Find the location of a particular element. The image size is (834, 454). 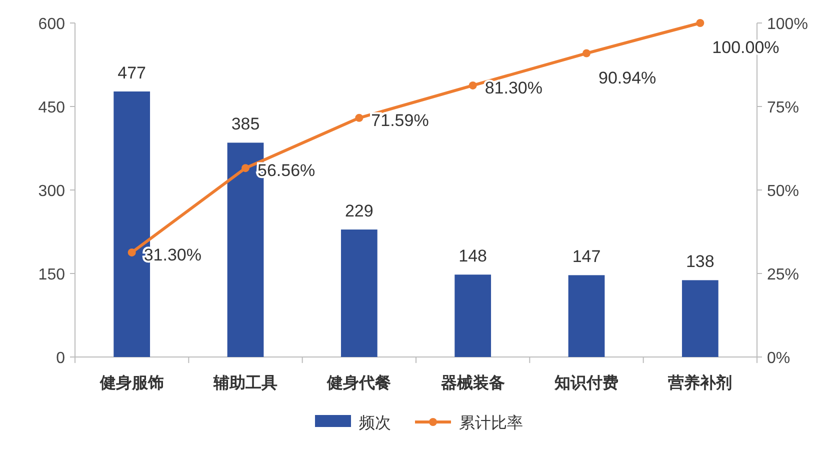

x-tick-label: 营养补剂 is located at coordinates (699, 382).